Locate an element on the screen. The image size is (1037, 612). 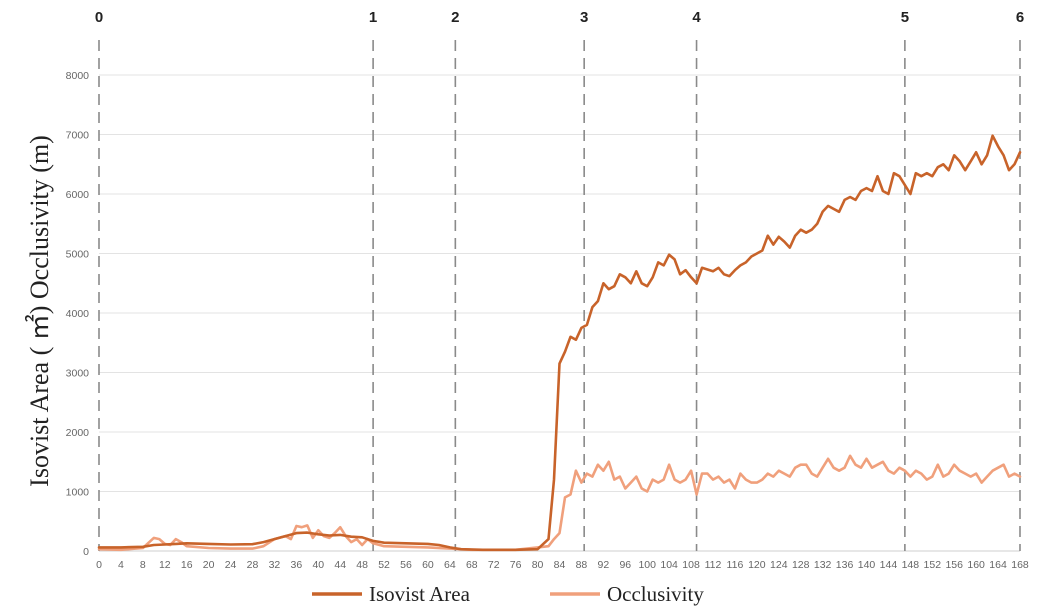
x-tick-label: 144 is located at coordinates (889, 565).